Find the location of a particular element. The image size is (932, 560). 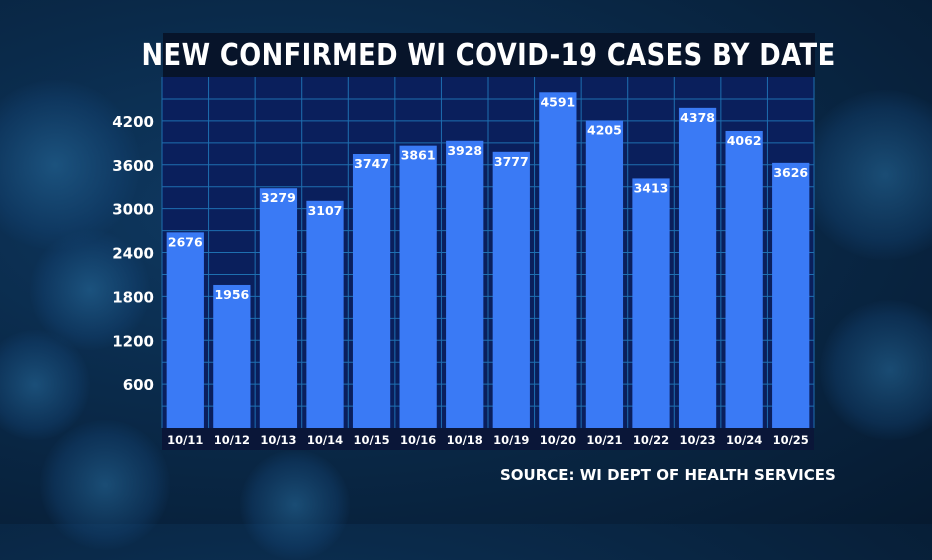

bar-value-label: 3861 is located at coordinates (418, 155).